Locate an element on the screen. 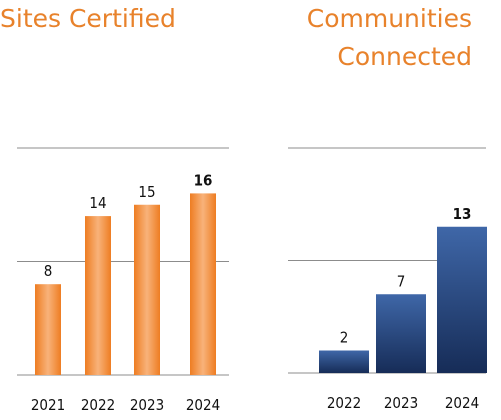 The height and width of the screenshot is (420, 501). chart-title-sites-certified: Sites Certified is located at coordinates (88, 18).